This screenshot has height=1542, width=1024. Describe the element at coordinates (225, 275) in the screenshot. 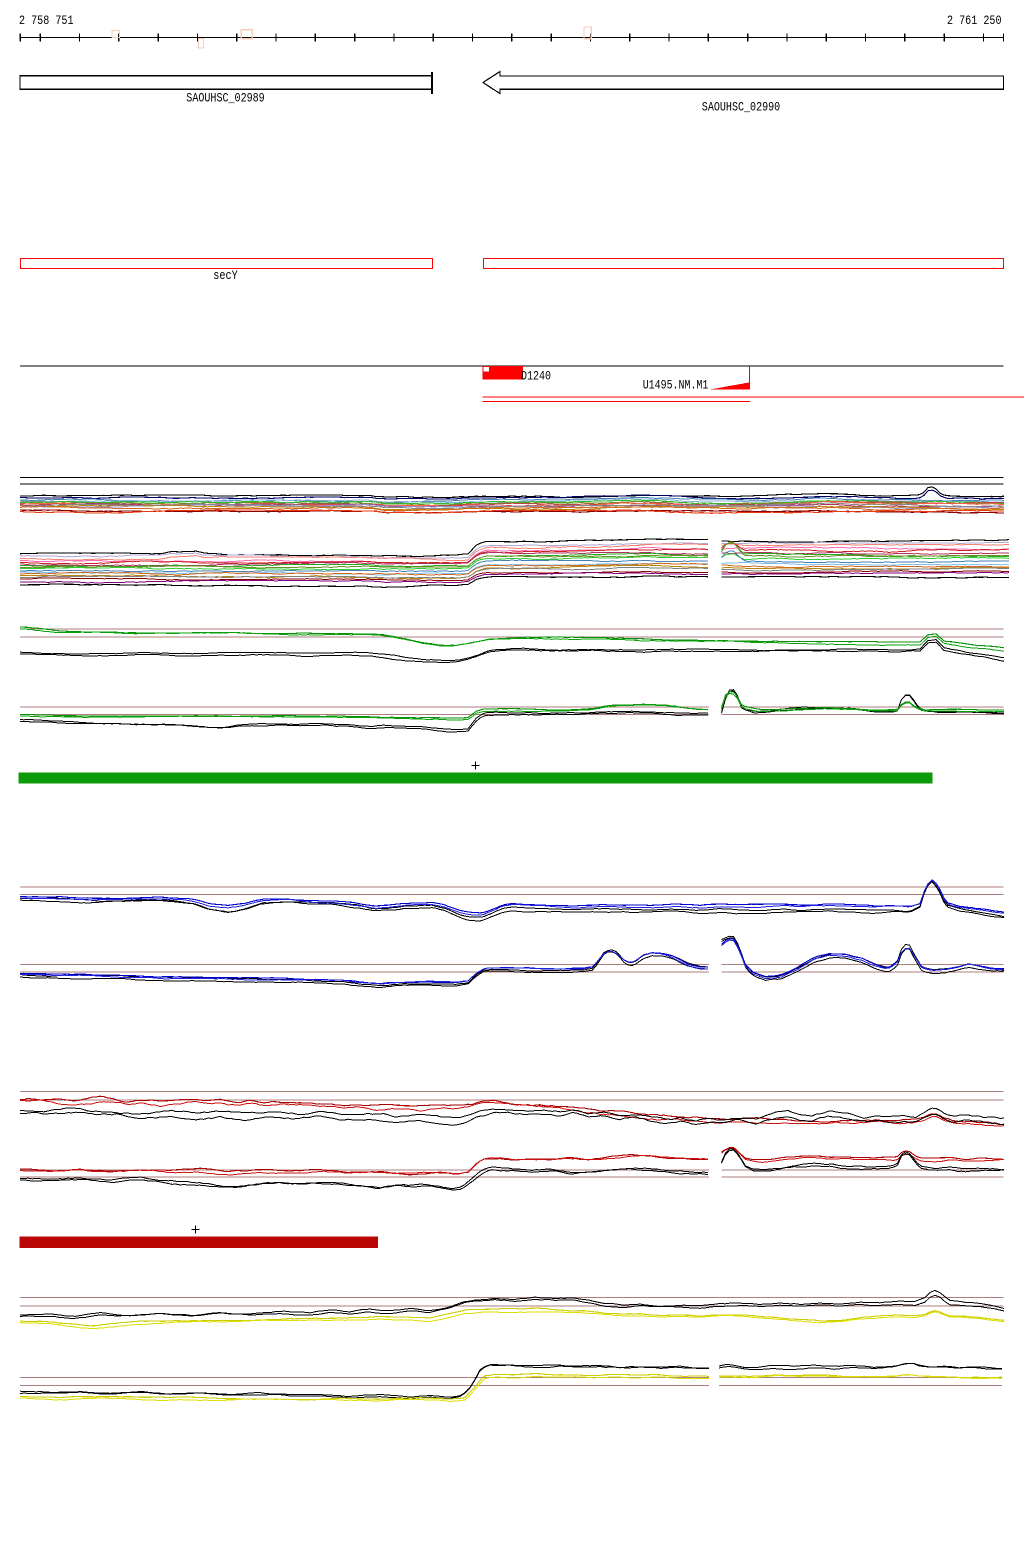

I see `svg-text: secY` at that location.